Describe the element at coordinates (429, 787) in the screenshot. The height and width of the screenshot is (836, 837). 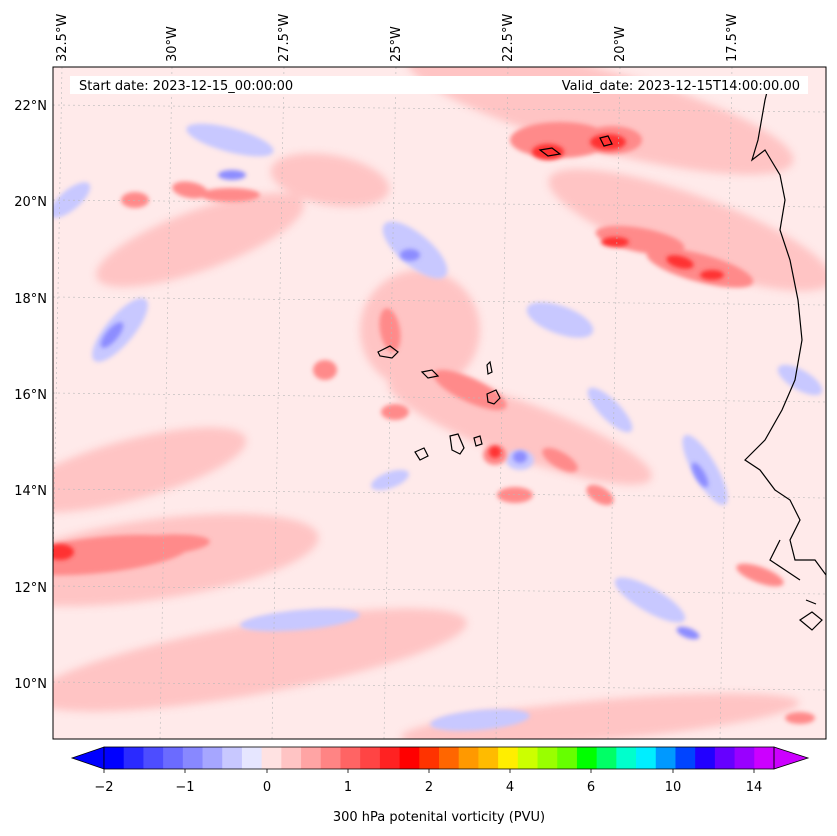
I see `colorbar-tick-label: 2` at that location.